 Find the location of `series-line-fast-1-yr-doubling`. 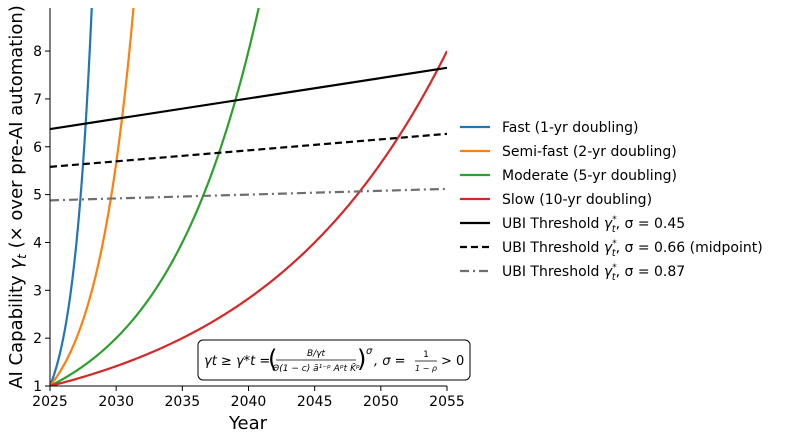

series-line-fast-1-yr-doubling is located at coordinates (71, 197).